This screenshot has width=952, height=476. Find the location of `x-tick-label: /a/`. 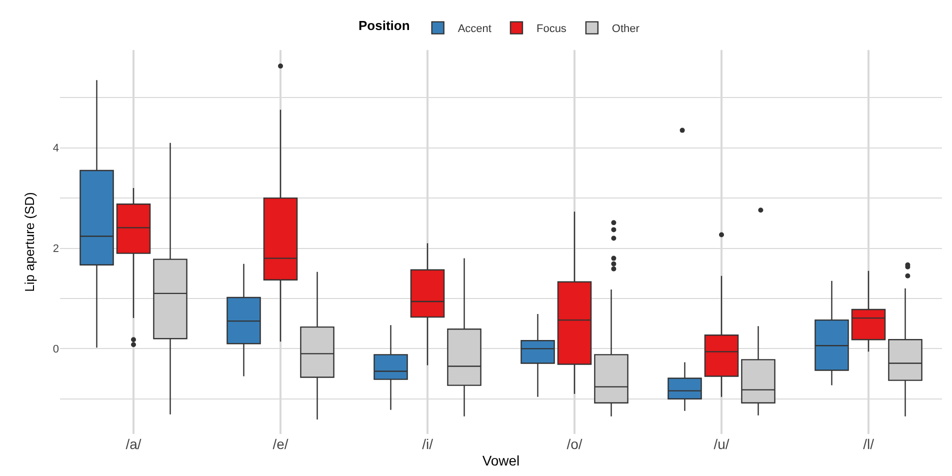

x-tick-label: /a/ is located at coordinates (134, 444).